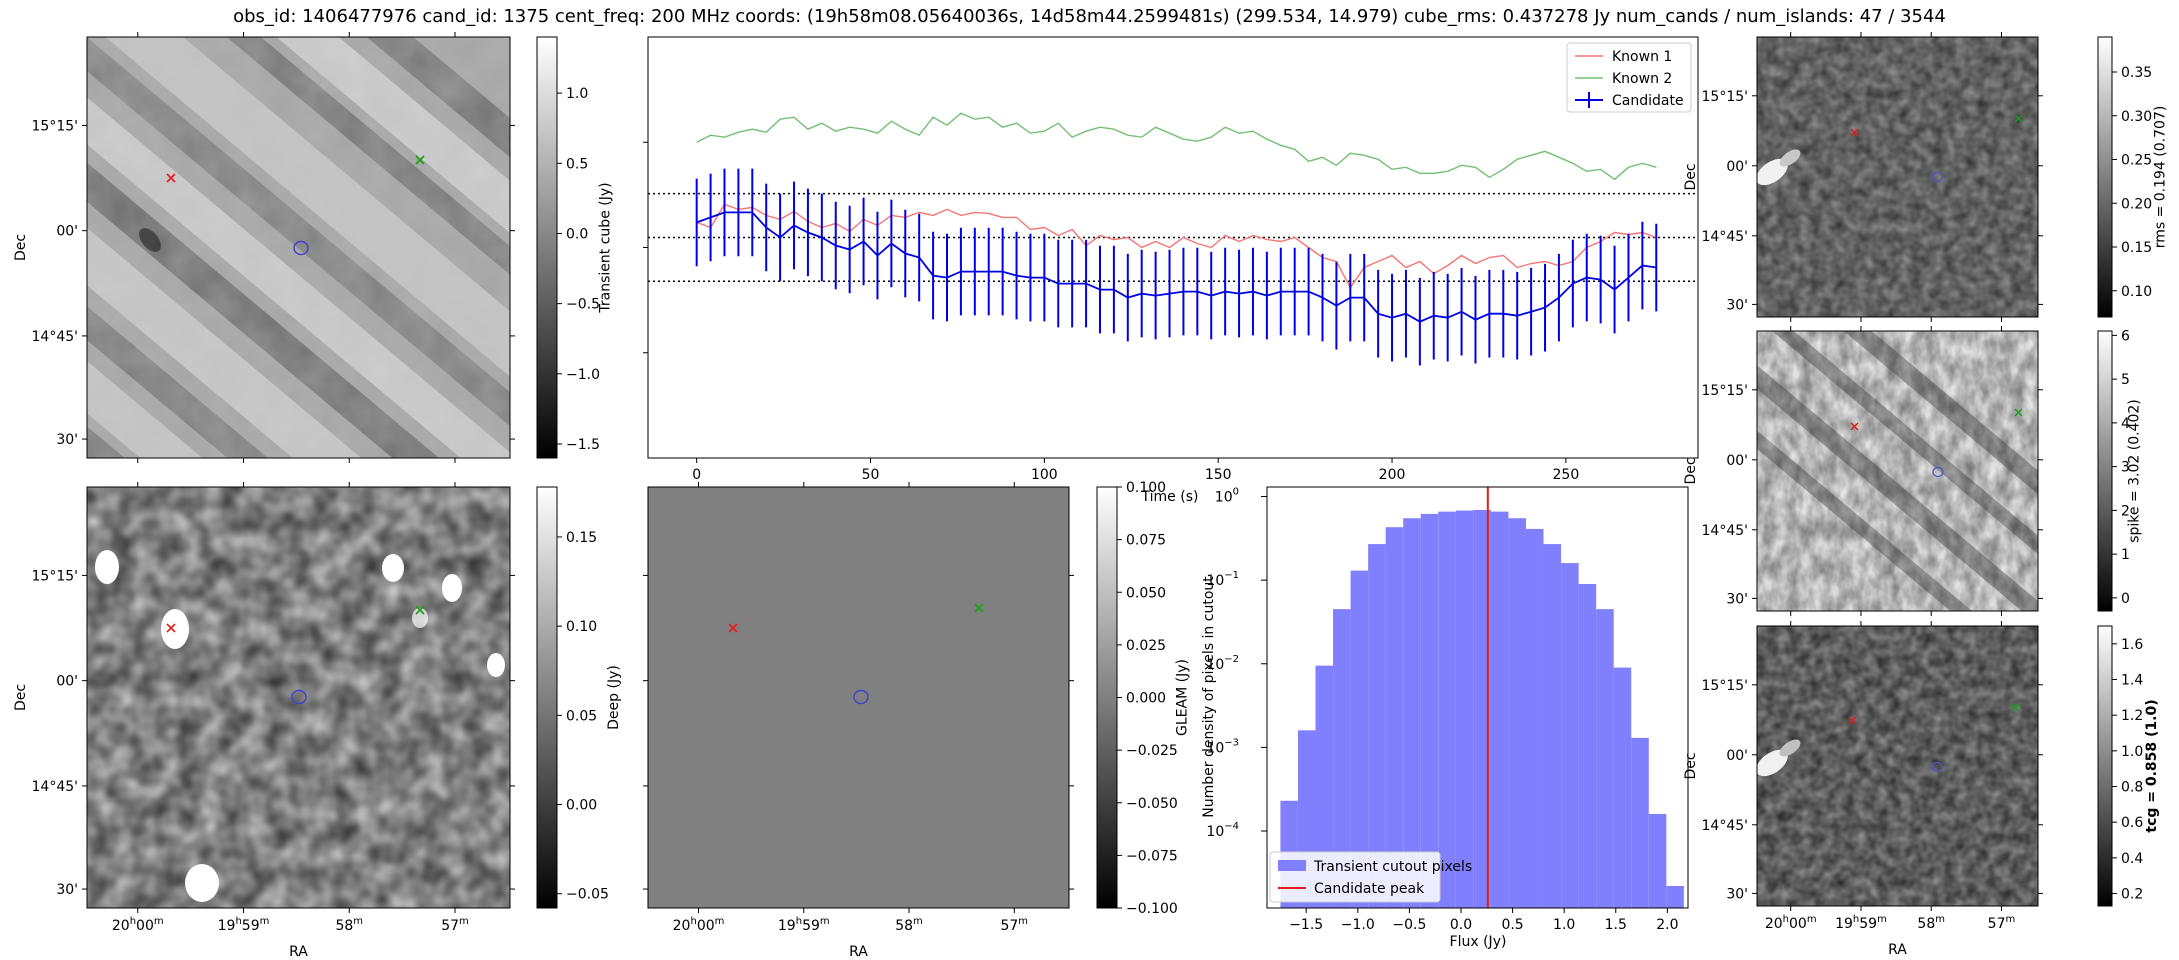 The width and height of the screenshot is (2179, 960). What do you see at coordinates (547, 697) in the screenshot?
I see `colorbar-deep` at bounding box center [547, 697].